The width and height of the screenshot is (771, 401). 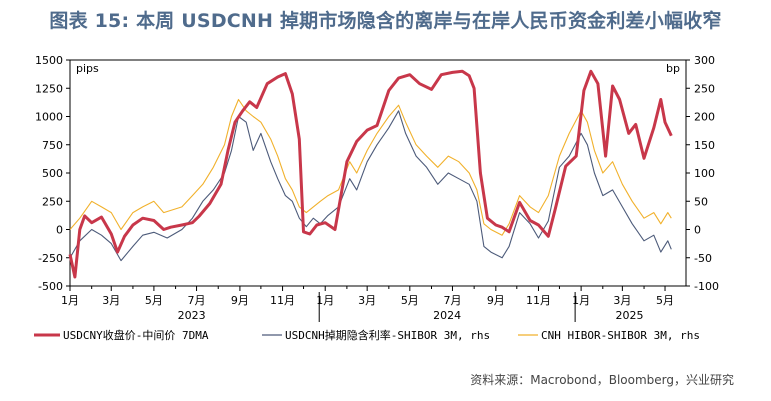 I want to click on y-right-tick-label: -50, so click(x=703, y=258).